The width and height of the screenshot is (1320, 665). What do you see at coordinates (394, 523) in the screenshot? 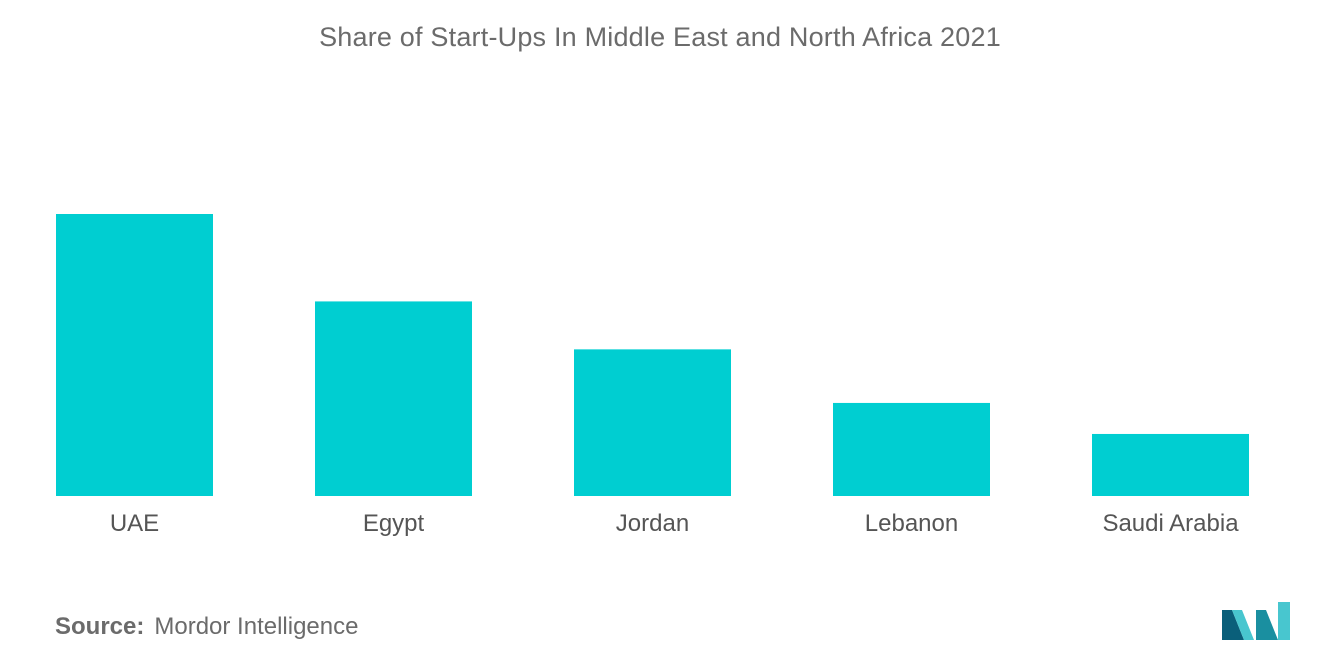
I see `category-label-egypt: Egypt` at bounding box center [394, 523].